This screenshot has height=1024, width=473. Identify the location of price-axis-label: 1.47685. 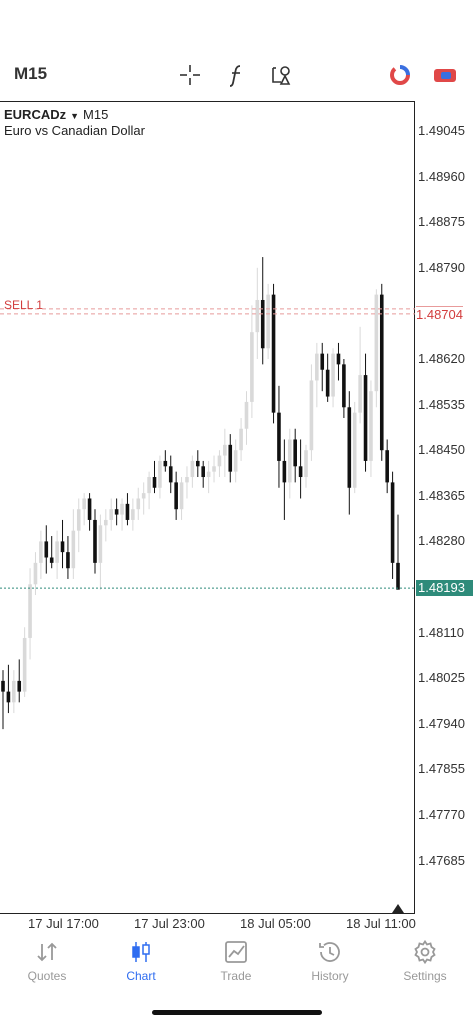
(441, 860).